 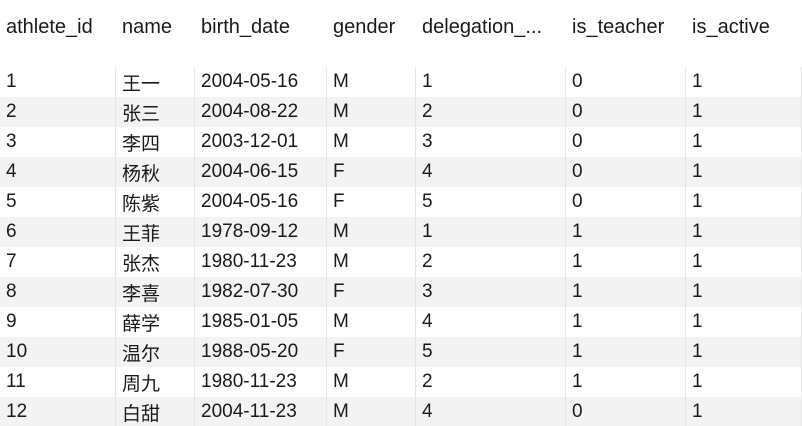 I want to click on cell-name: 王菲, so click(x=155, y=232).